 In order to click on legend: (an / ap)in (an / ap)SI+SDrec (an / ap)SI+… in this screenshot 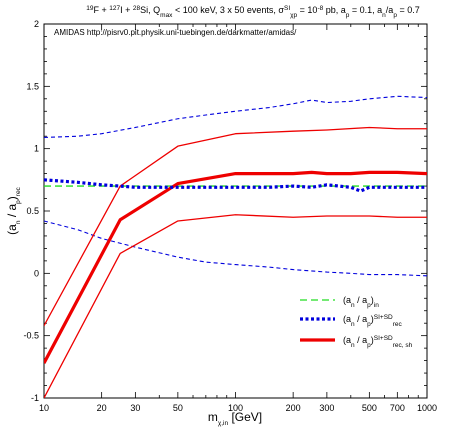, I will do `click(356, 322)`.